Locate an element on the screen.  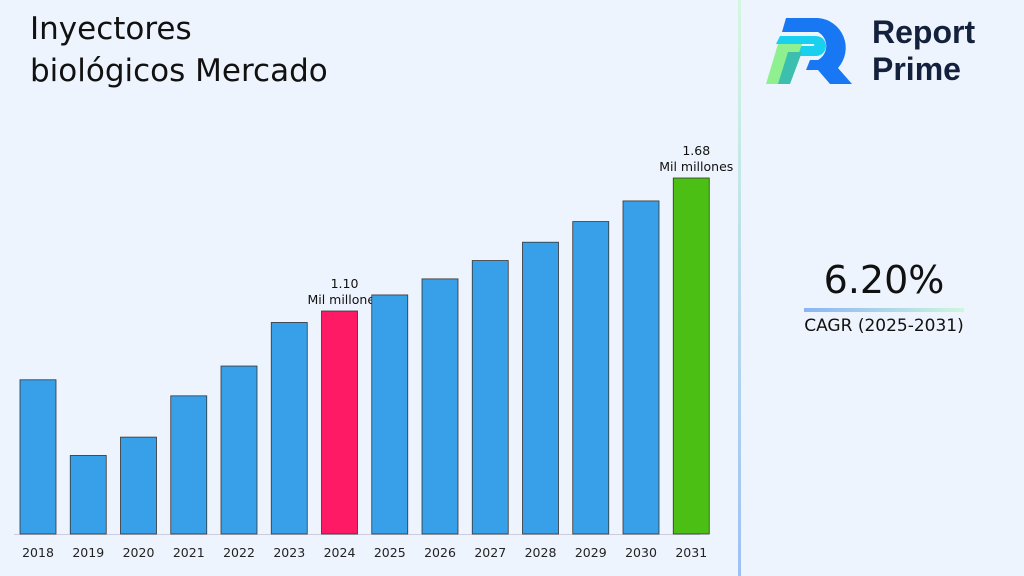
bar-2031 is located at coordinates (691, 356).